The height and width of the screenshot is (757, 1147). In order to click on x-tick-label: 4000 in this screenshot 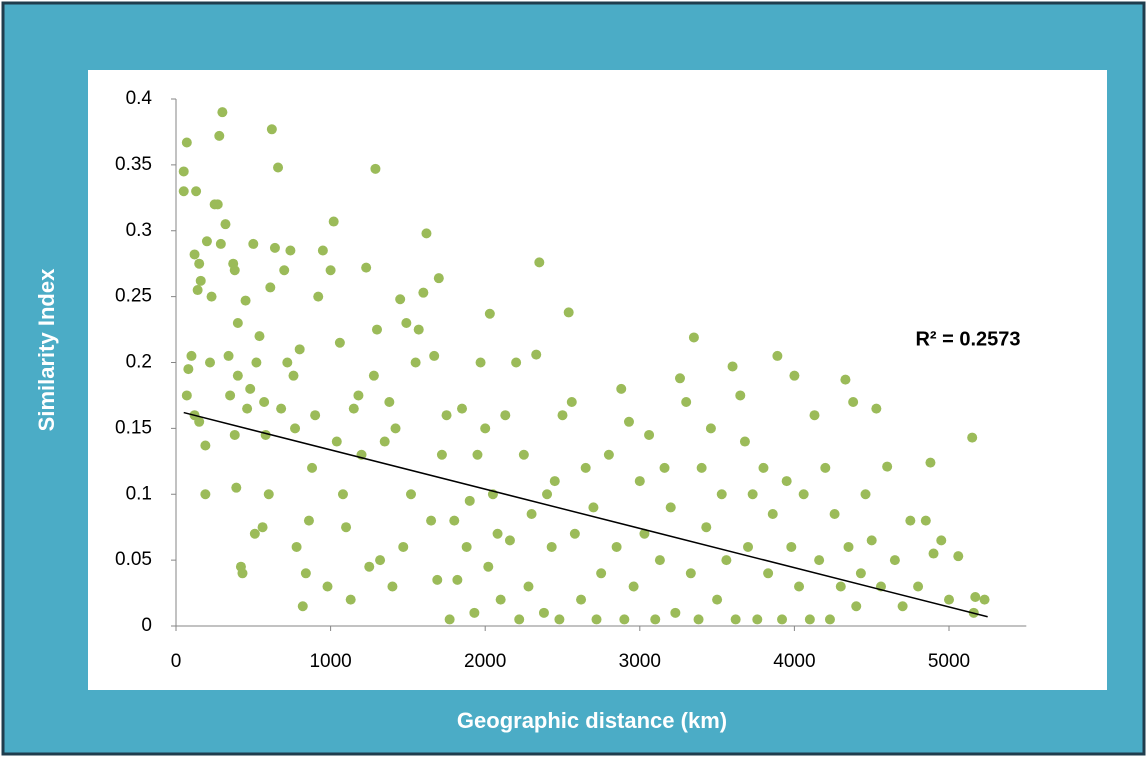, I will do `click(794, 661)`.